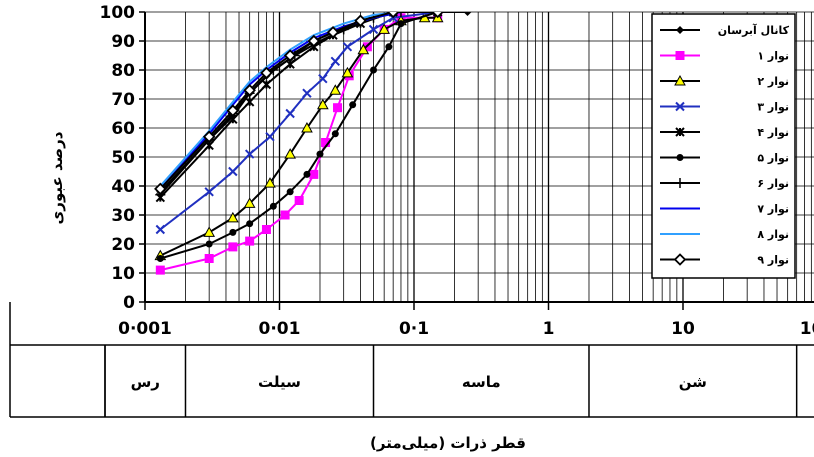 The height and width of the screenshot is (457, 814). I want to click on x-tick-label: 1, so click(549, 329).